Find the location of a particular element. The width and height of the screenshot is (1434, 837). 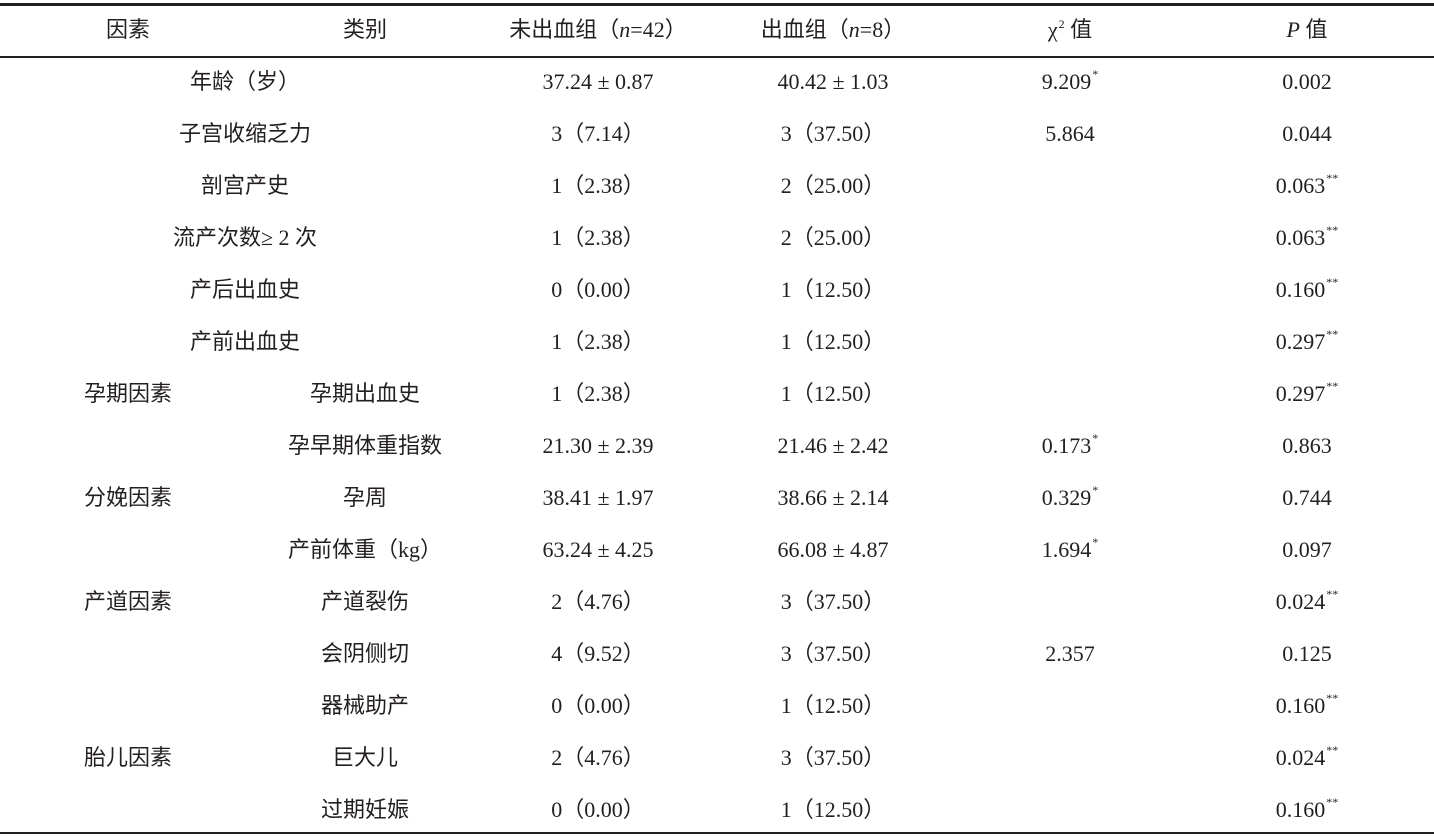

cell-p: 0.002 is located at coordinates (1307, 82).